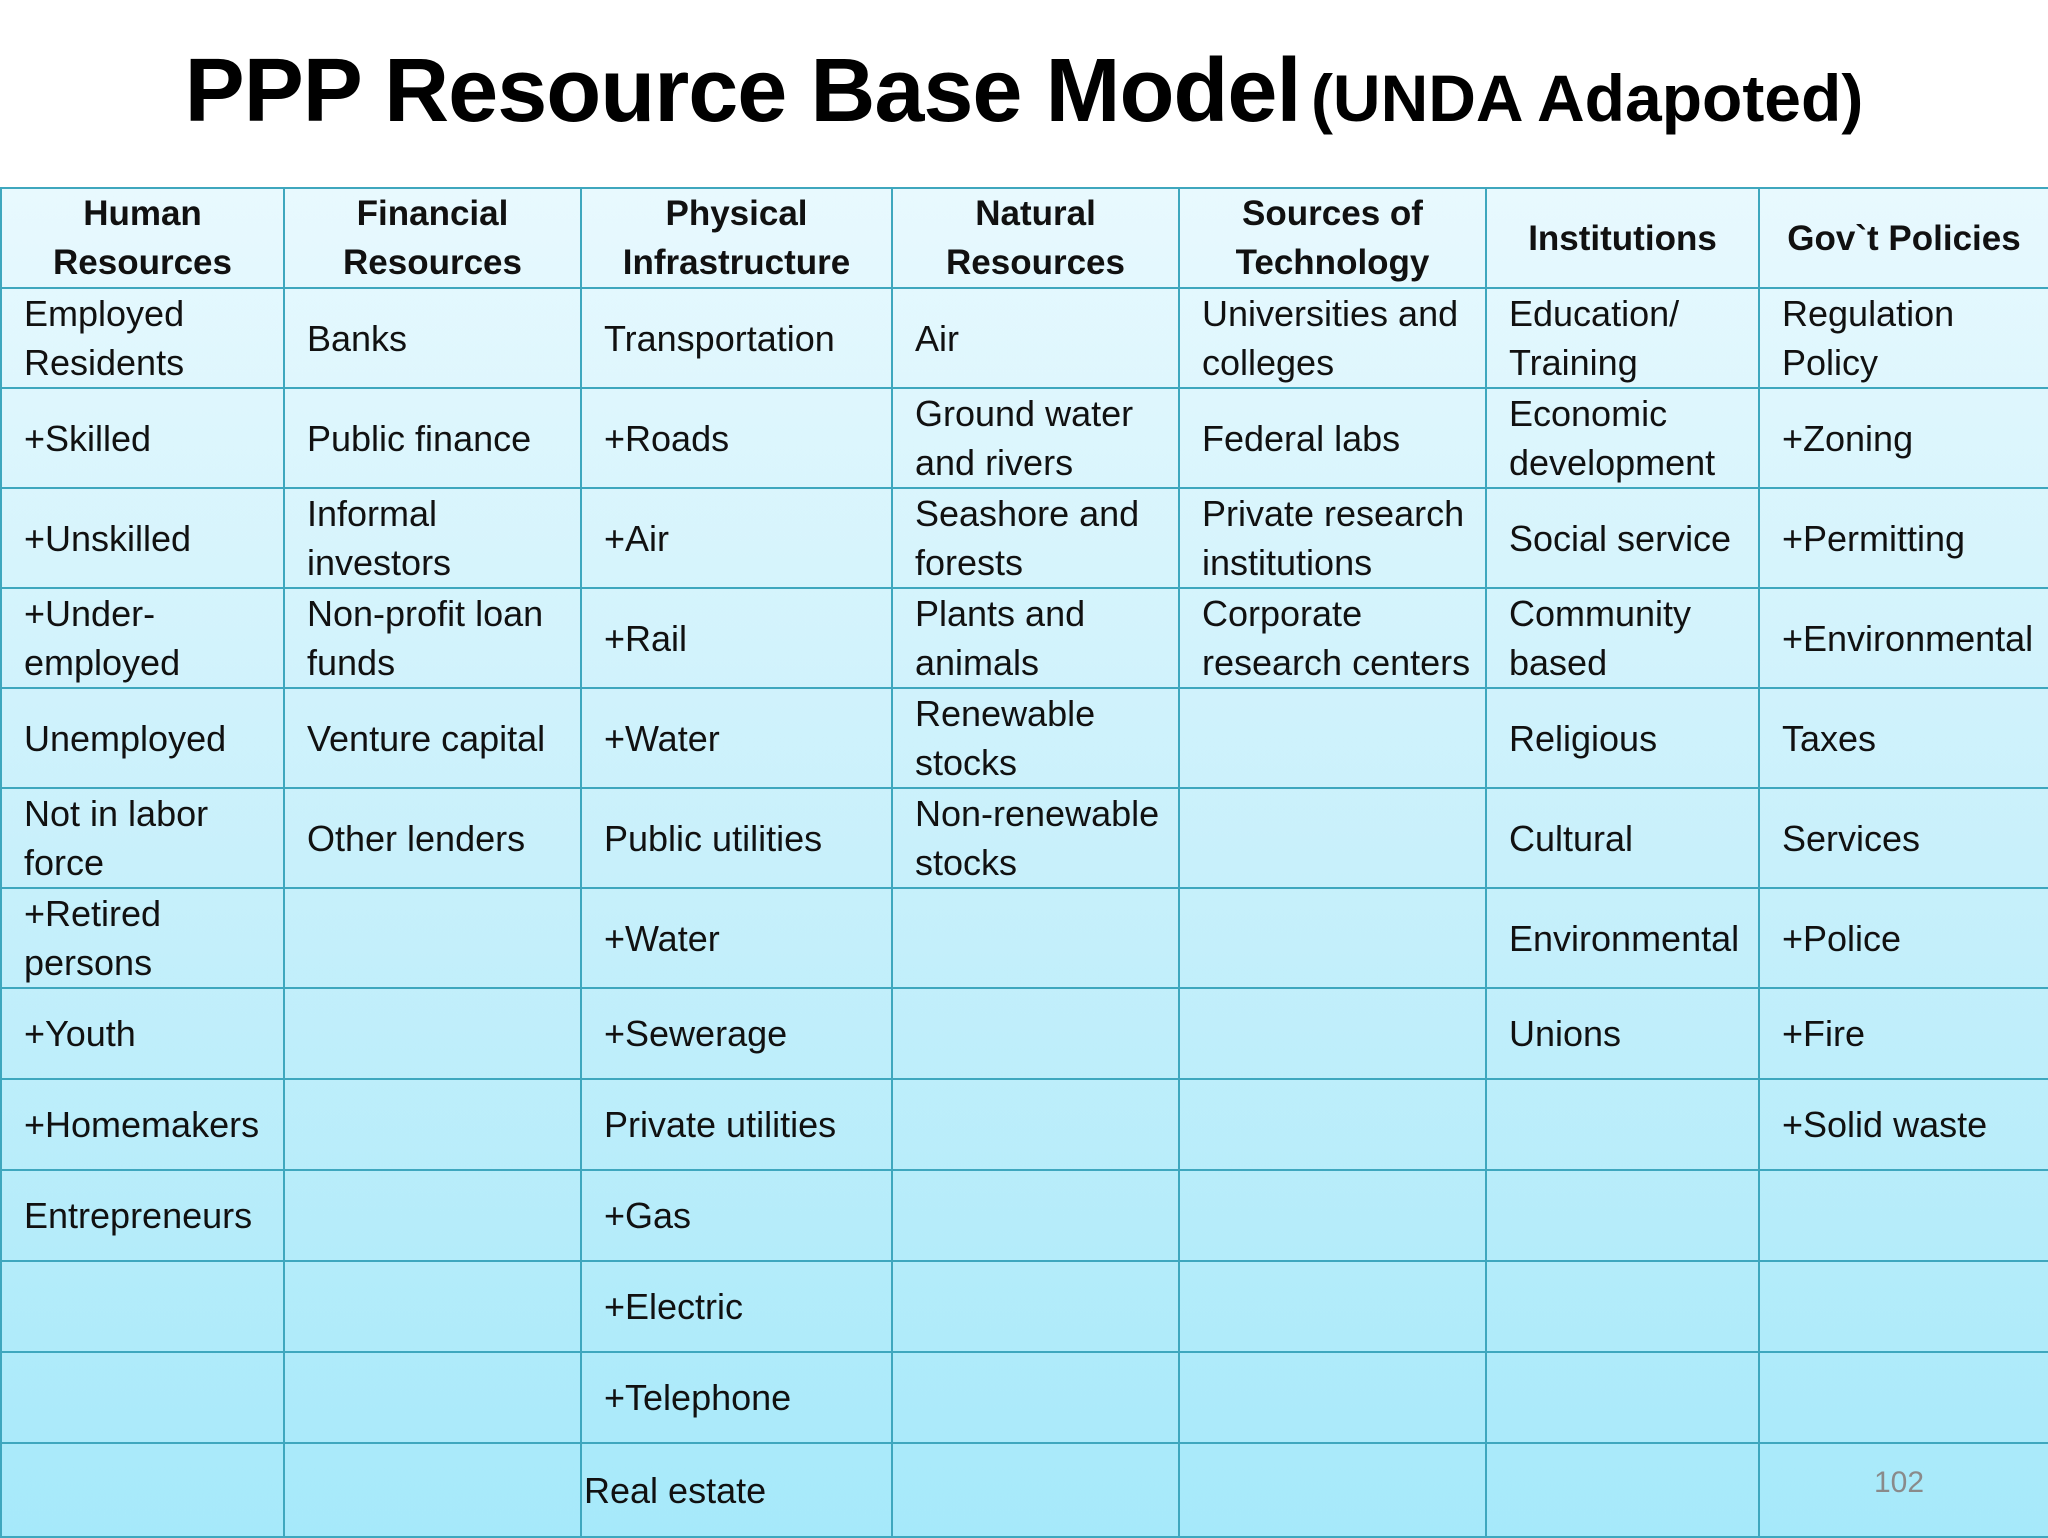 The height and width of the screenshot is (1538, 2048). What do you see at coordinates (1903, 338) in the screenshot?
I see `table-cell: Regulation Policy` at bounding box center [1903, 338].